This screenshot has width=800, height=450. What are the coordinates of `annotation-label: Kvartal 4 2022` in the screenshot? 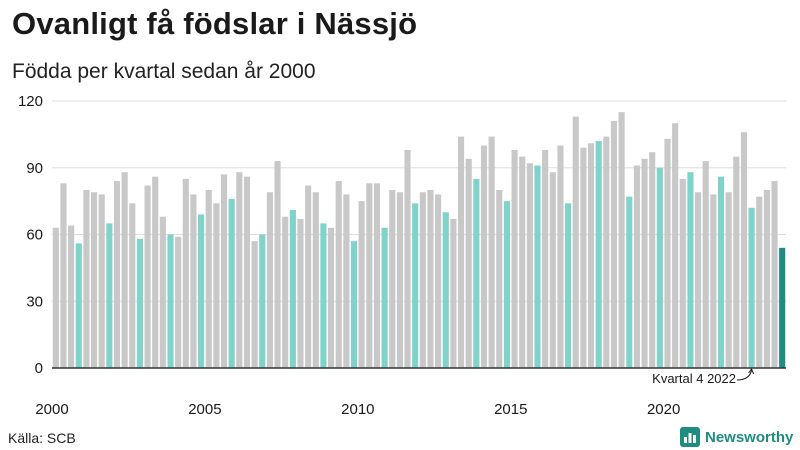 It's located at (694, 378).